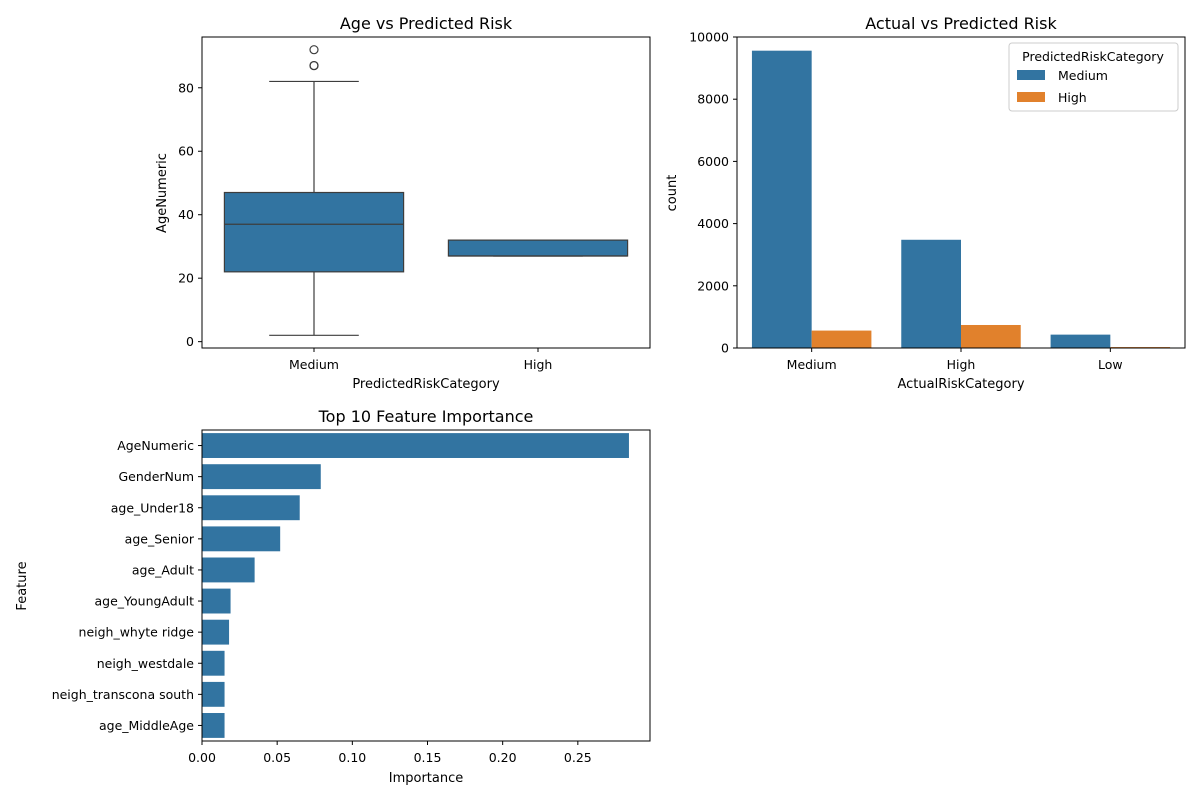  What do you see at coordinates (216, 632) in the screenshot?
I see `chart3-bar-neigh-whyte-ridge` at bounding box center [216, 632].